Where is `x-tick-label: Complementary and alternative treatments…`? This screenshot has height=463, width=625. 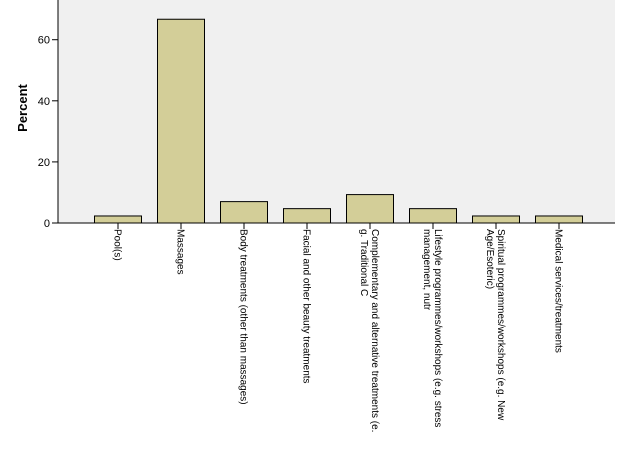 x-tick-label: Complementary and alternative treatments… is located at coordinates (369, 330).